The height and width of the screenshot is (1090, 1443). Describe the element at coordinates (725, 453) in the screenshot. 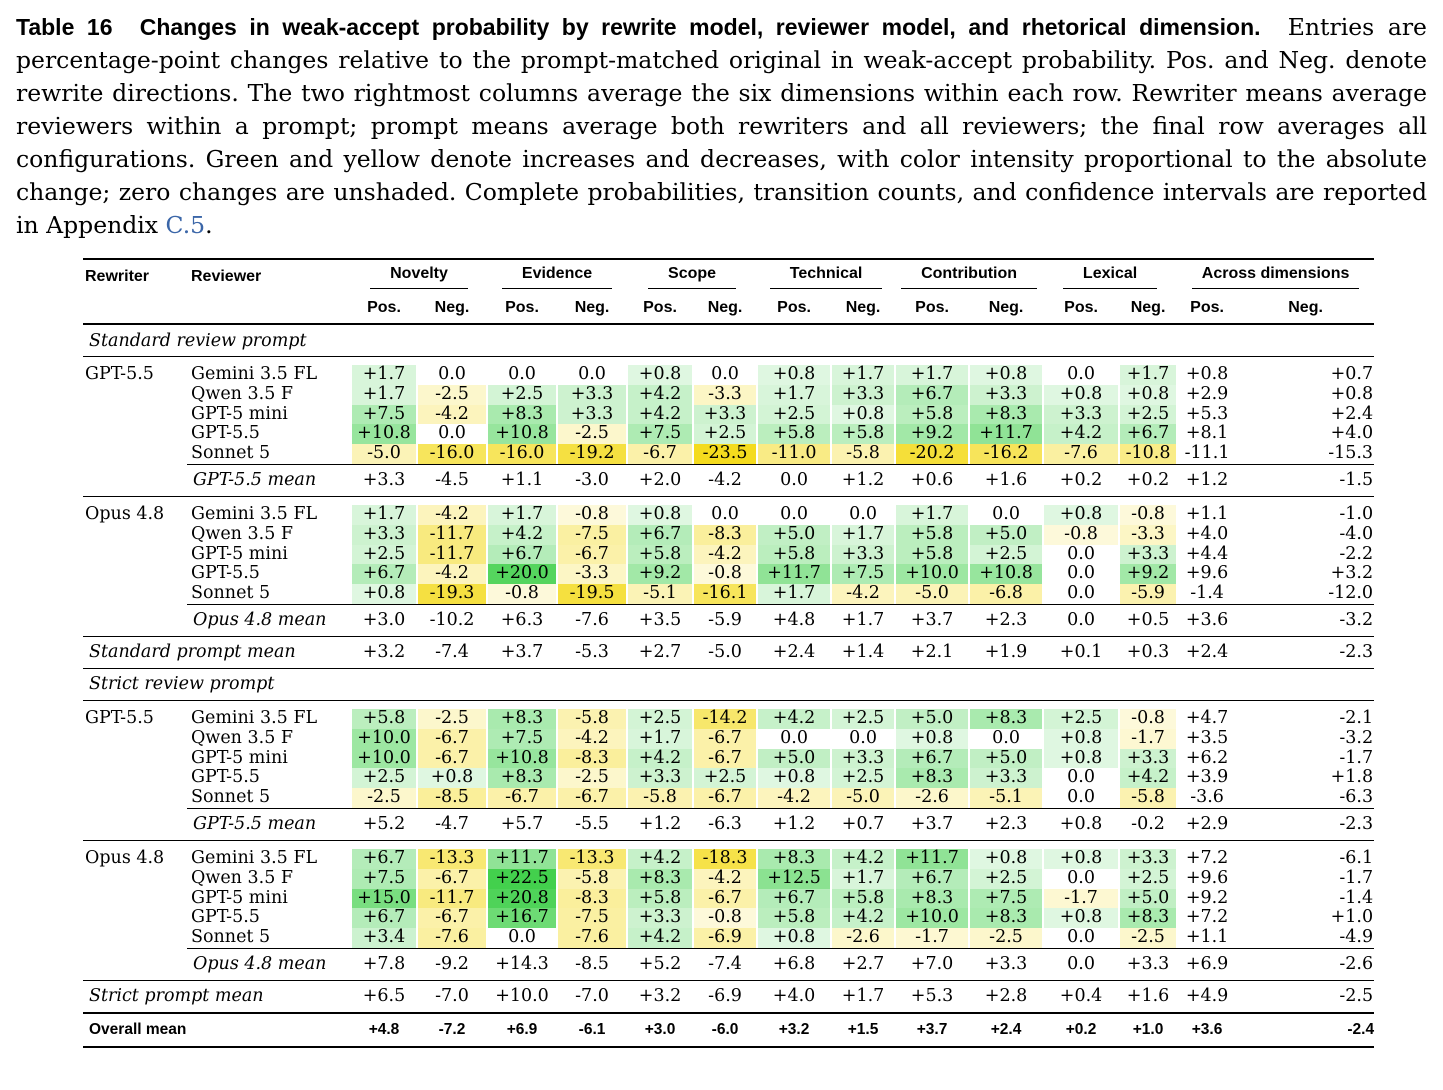

I see `table-cell: -23.5` at that location.